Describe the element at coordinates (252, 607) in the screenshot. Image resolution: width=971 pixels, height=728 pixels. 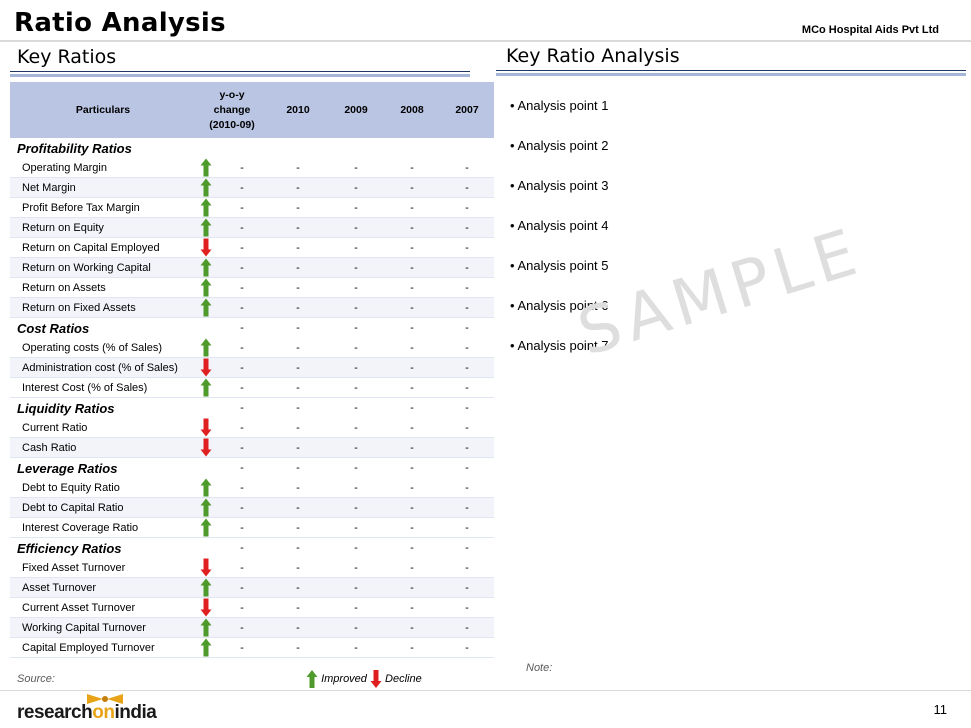
I see `table-row: Current Asset Turnover - - - - -` at that location.